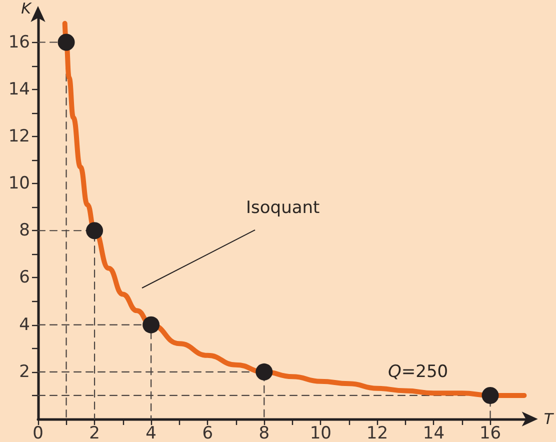 The image size is (556, 442). I want to click on y-tick-label: 4, so click(24, 324).